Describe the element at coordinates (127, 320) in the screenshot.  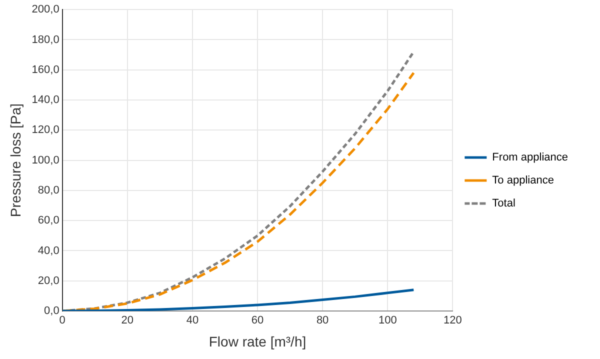
I see `x-tick-label: 20` at that location.